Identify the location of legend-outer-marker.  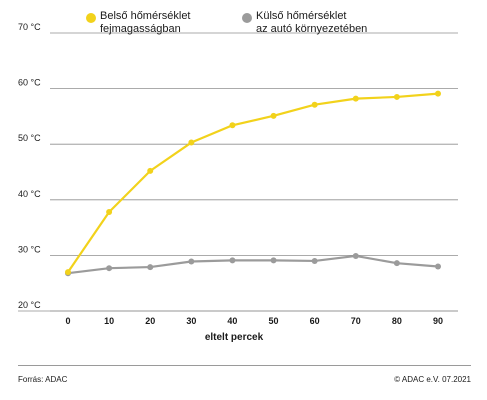
(247, 18).